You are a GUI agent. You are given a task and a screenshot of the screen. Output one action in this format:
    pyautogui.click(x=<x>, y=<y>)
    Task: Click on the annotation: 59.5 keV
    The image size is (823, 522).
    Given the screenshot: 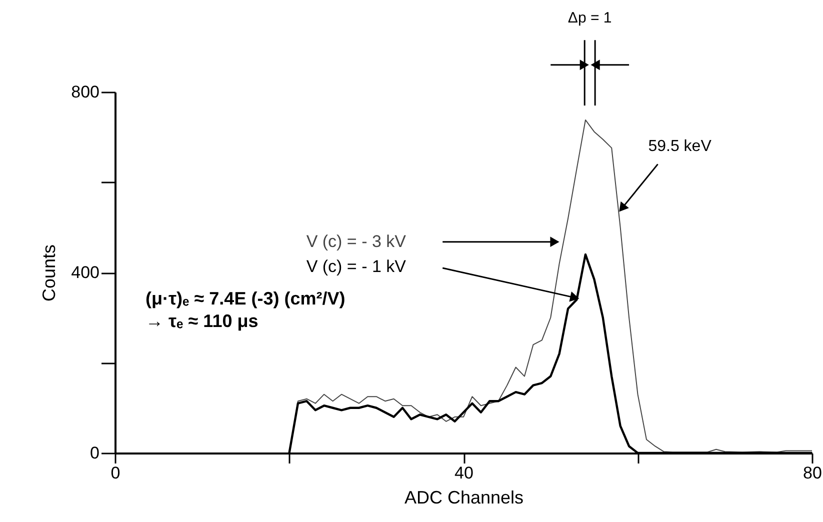 What is the action you would take?
    pyautogui.click(x=680, y=147)
    